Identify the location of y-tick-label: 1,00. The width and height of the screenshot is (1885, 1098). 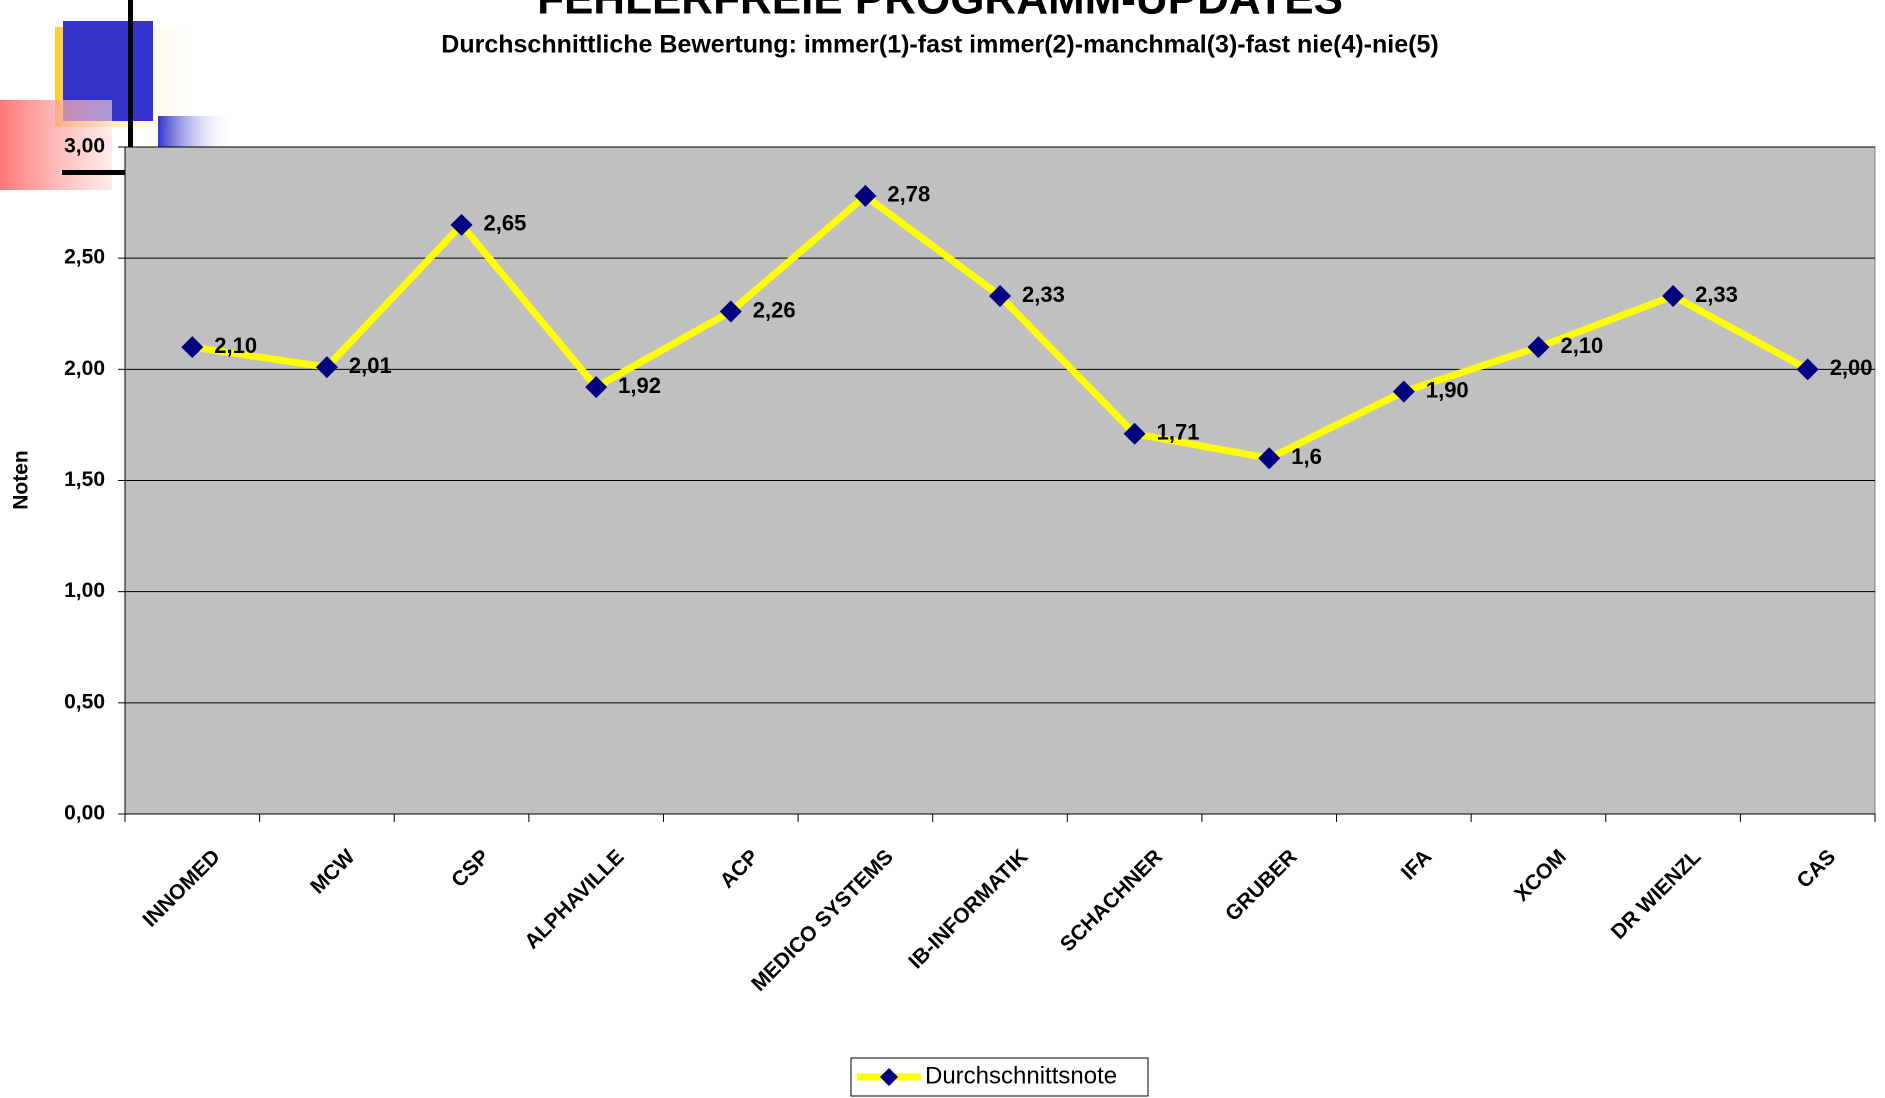
(84, 590).